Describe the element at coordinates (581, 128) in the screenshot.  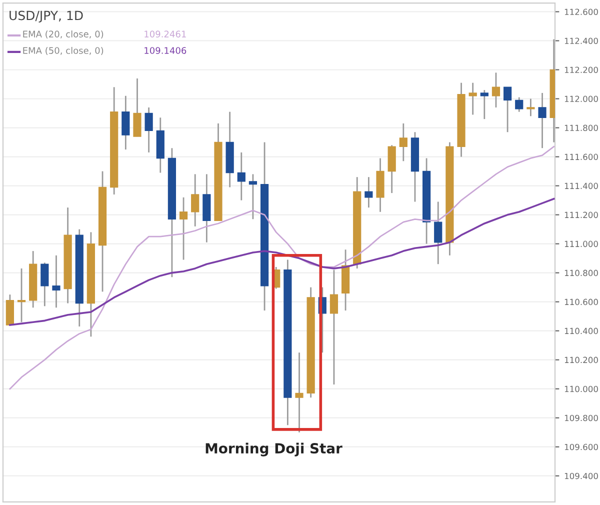
I see `y-tick-label: 111.800` at that location.